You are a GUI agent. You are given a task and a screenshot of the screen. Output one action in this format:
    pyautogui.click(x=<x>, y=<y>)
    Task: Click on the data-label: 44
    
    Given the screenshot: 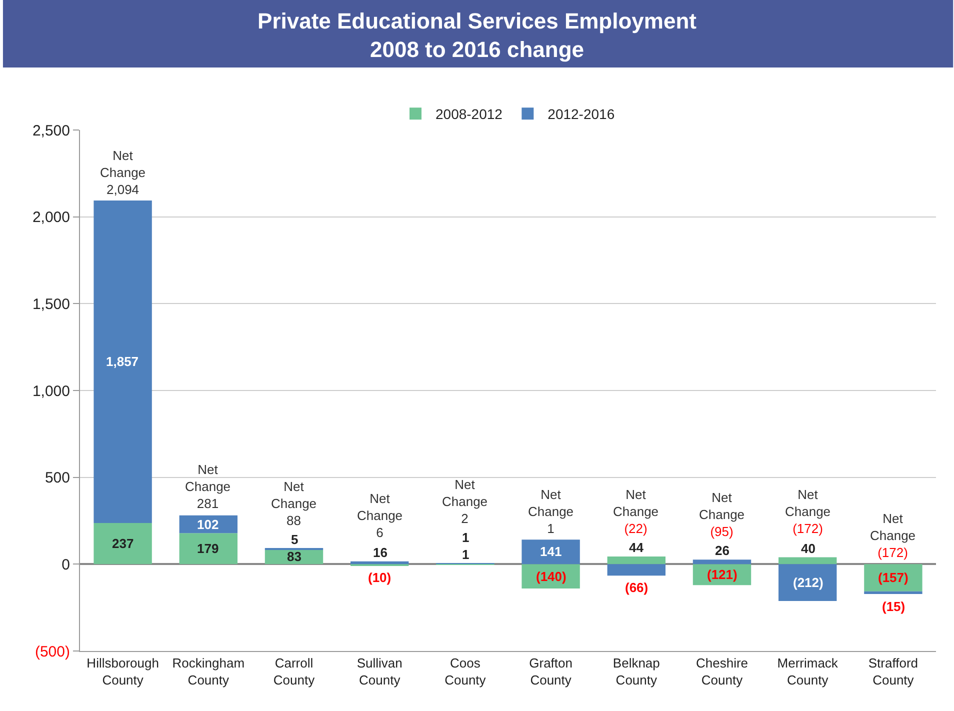 What is the action you would take?
    pyautogui.click(x=636, y=547)
    